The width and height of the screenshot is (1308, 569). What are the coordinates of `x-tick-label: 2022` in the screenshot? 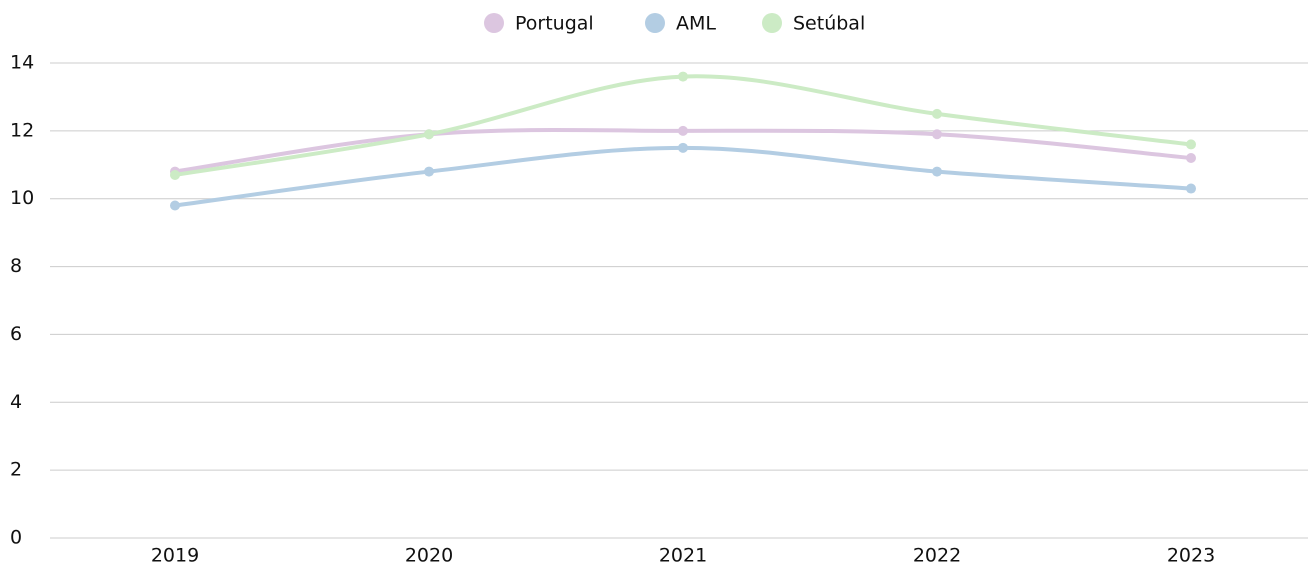 It's located at (937, 555).